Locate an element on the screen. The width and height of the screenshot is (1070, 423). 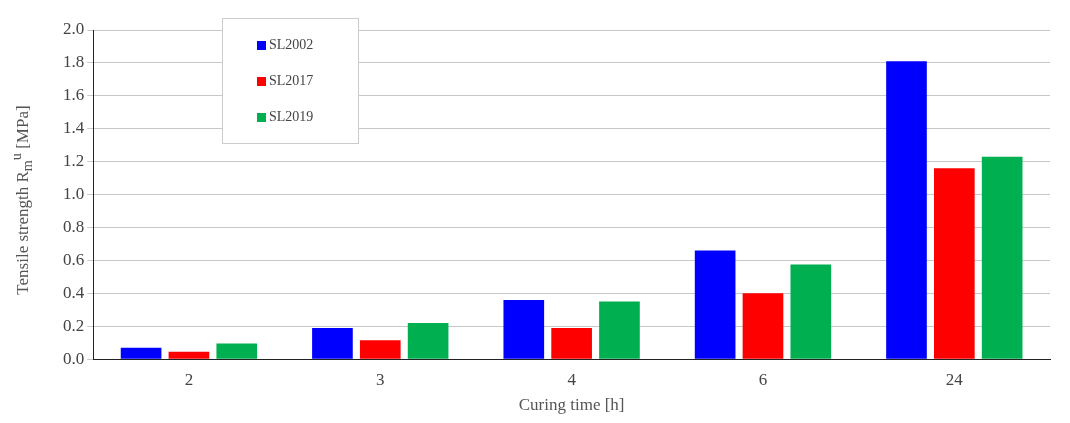
x-tick-label: 4 is located at coordinates (572, 379).